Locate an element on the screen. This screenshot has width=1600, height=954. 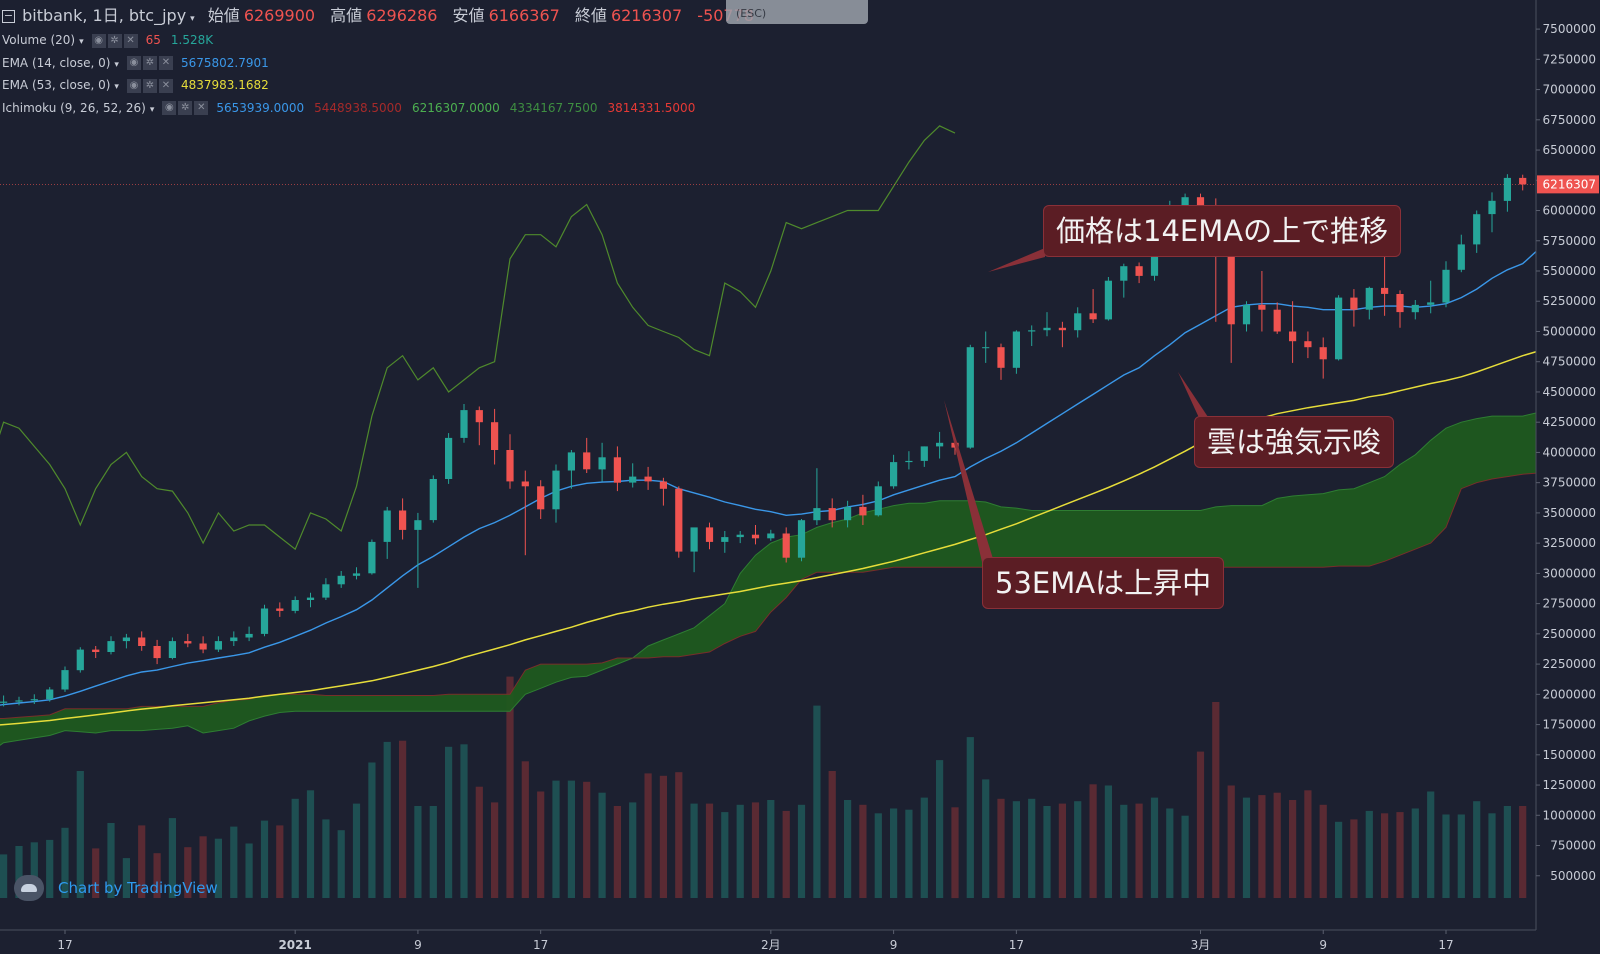
indicator-value: 65 is located at coordinates (153, 40).